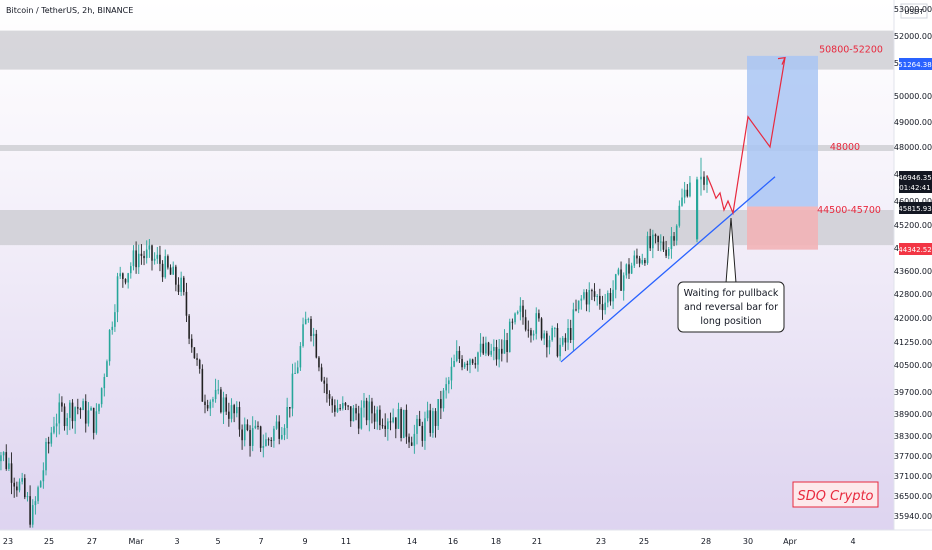 The image size is (932, 550). What do you see at coordinates (136, 541) in the screenshot?
I see `time-tick: Mar` at bounding box center [136, 541].